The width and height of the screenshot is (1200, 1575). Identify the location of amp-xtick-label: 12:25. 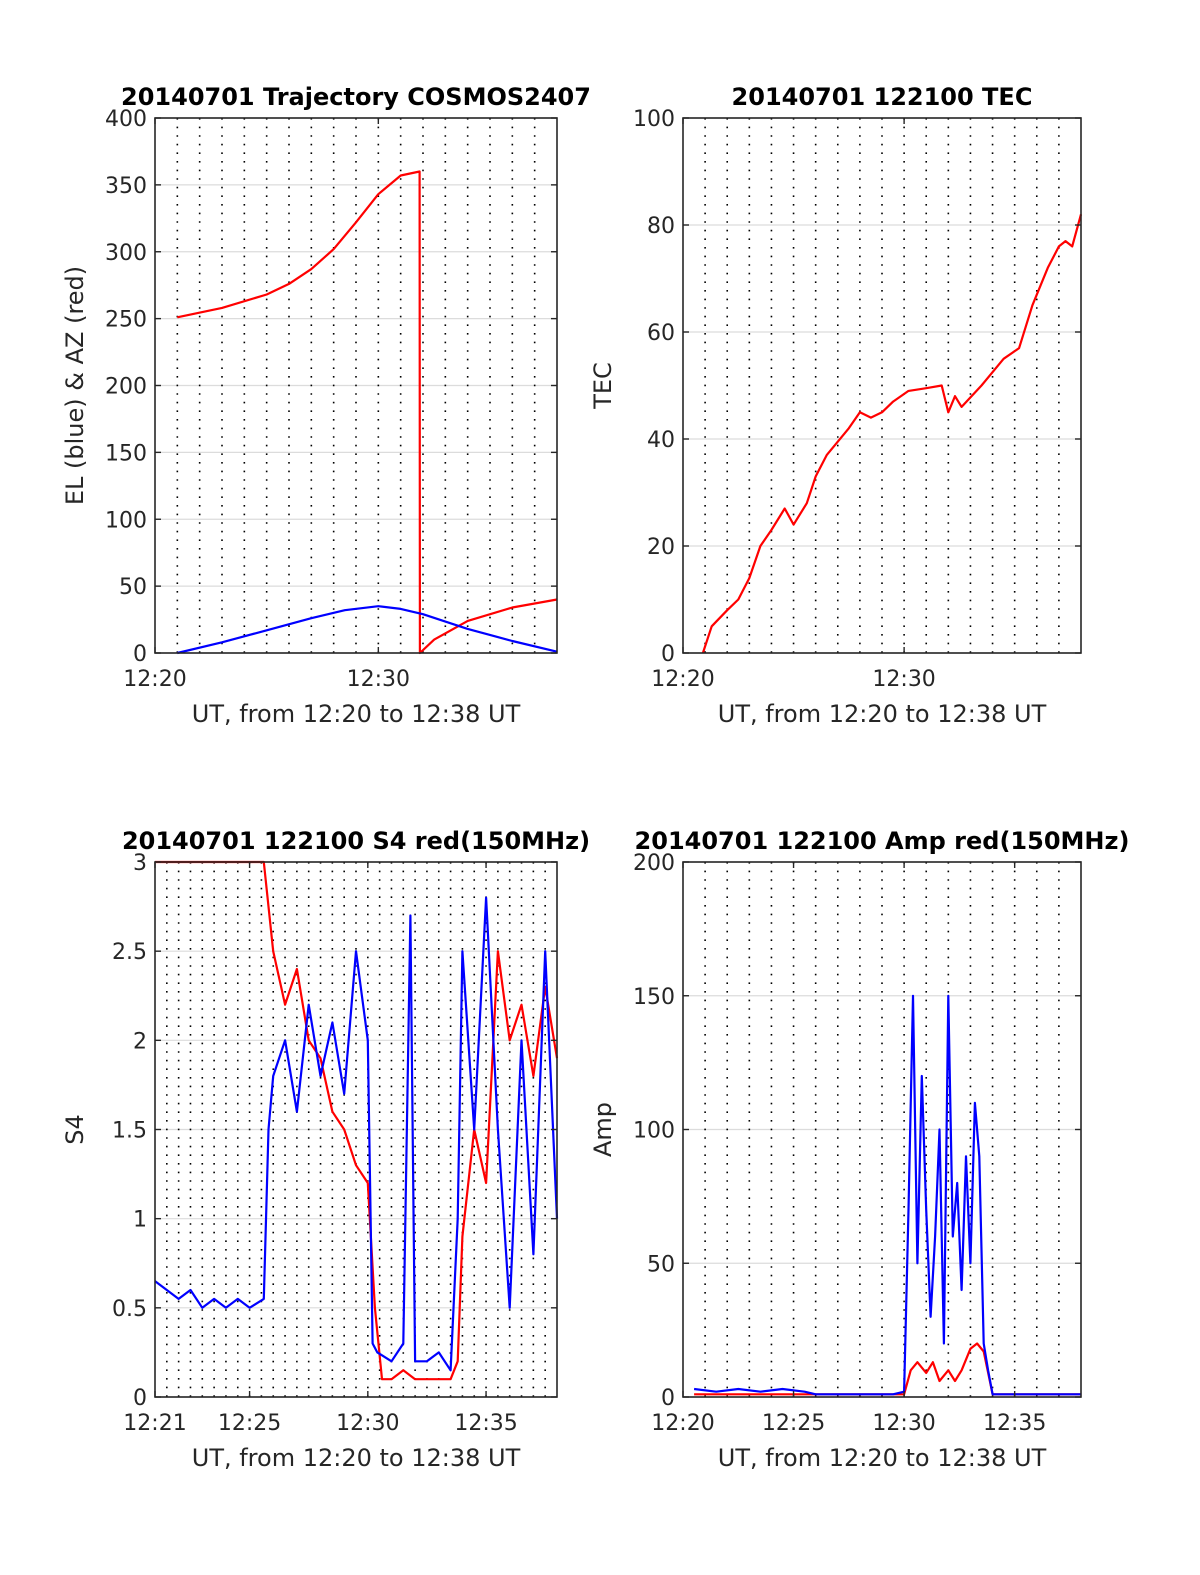
(793, 1423).